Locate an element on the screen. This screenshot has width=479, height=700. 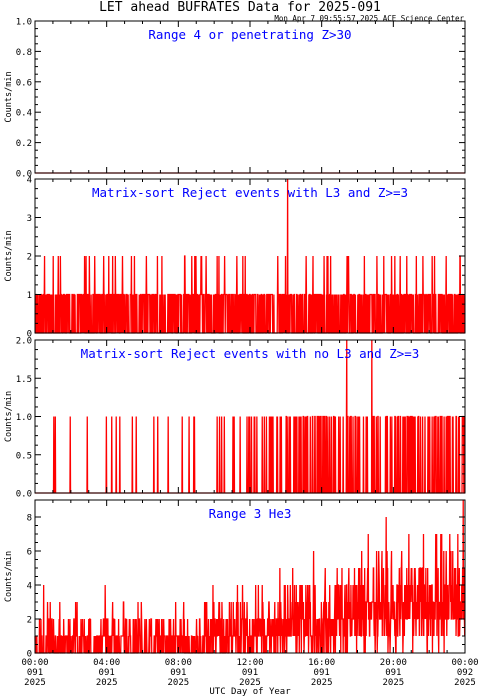
y-tick-label: 6 is located at coordinates (29, 553).